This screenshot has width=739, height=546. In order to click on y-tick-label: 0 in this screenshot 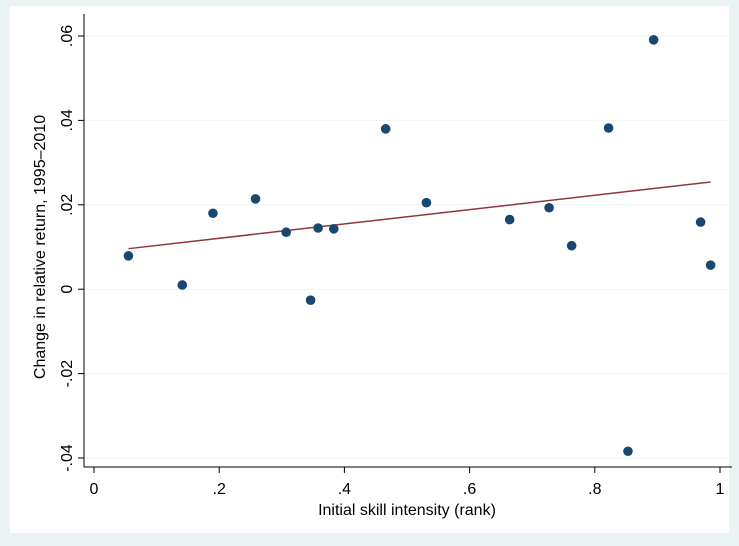, I will do `click(67, 289)`.